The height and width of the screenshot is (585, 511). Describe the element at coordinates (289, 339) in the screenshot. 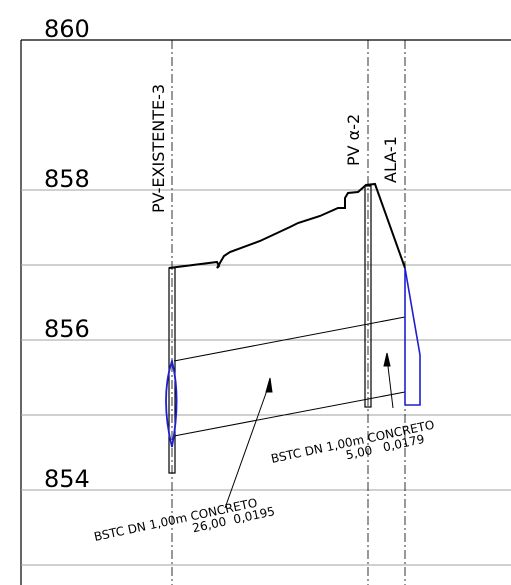

I see `pipe-crown` at that location.